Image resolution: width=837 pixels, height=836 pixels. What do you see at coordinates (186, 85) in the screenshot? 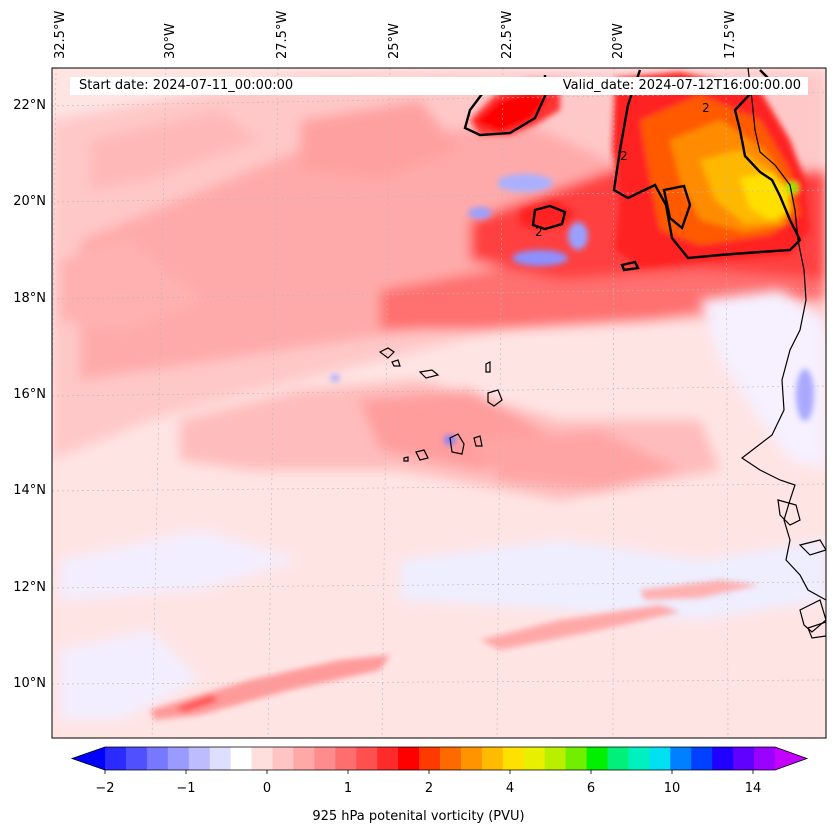
I see `start-date-label: Start date: 2024-07-11_00:00:00` at bounding box center [186, 85].